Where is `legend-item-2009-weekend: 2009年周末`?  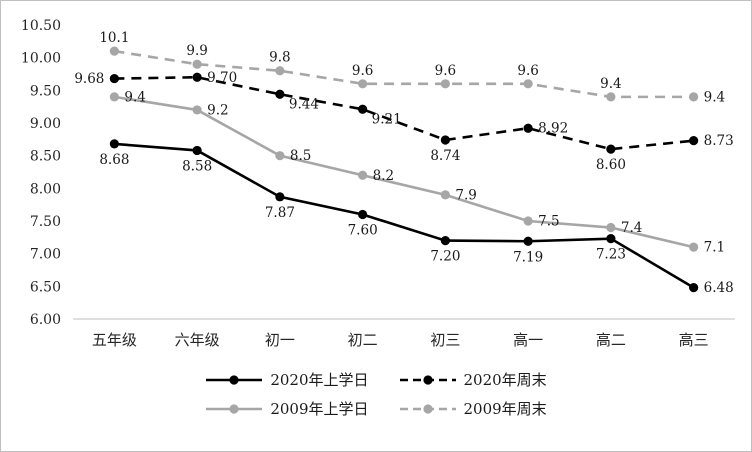 legend-item-2009-weekend: 2009年周末 is located at coordinates (473, 408).